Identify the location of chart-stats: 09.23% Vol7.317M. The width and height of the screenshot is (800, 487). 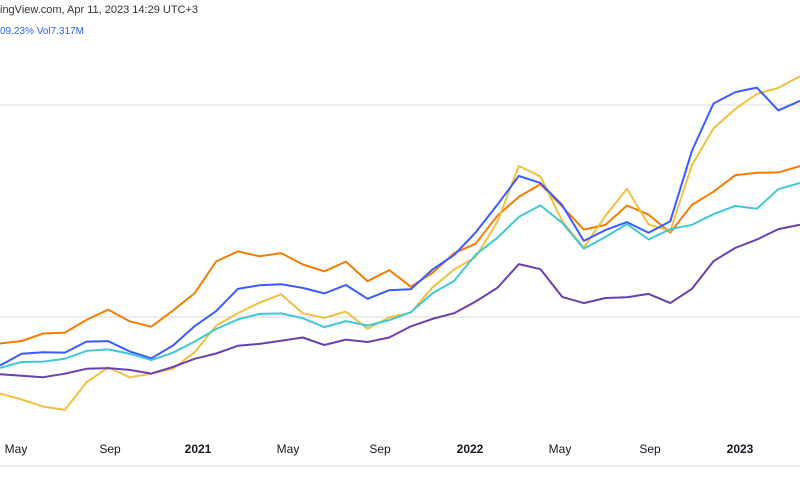
(42, 31).